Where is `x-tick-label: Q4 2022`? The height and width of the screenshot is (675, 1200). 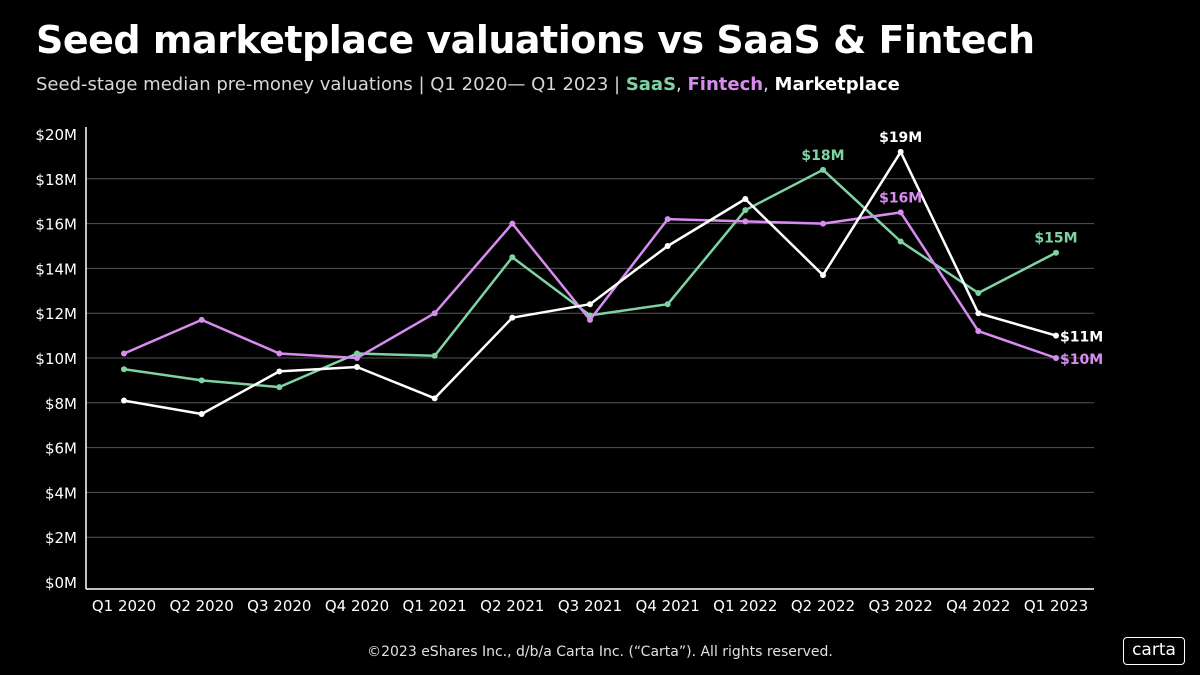 x-tick-label: Q4 2022 is located at coordinates (978, 606).